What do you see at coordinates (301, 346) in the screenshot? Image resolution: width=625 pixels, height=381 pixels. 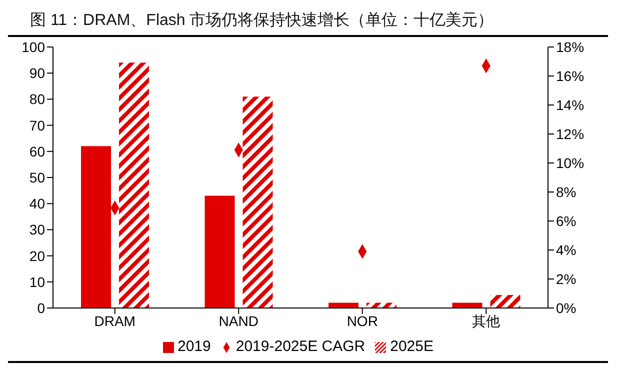 I see `legend-label: 2019-2025E CAGR` at bounding box center [301, 346].